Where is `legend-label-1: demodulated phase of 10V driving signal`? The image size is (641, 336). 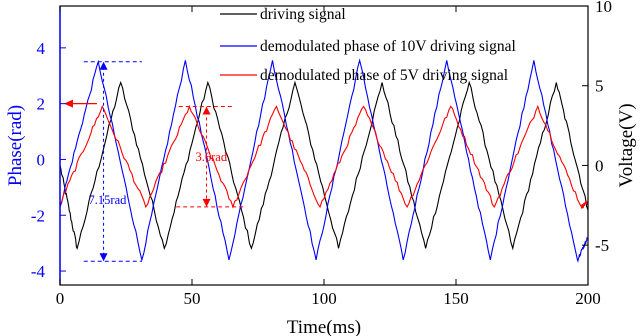 legend-label-1: demodulated phase of 10V driving signal is located at coordinates (388, 46).